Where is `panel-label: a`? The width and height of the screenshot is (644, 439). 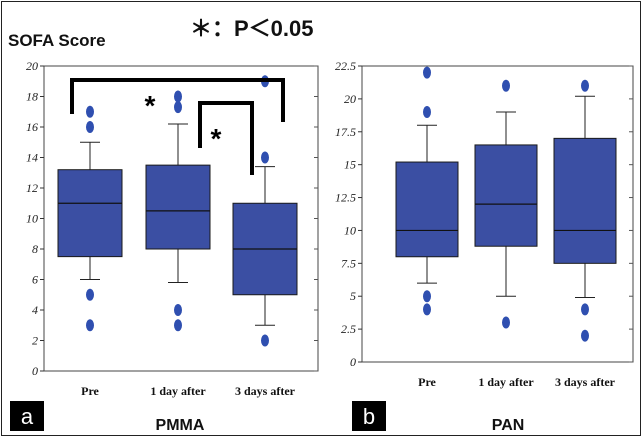
panel-label: a is located at coordinates (27, 416).